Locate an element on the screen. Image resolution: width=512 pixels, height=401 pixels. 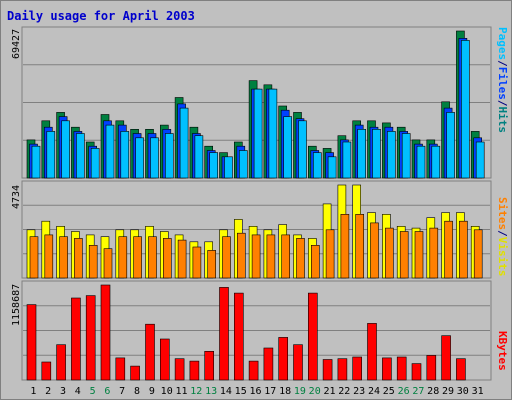
x-label-day-24: 24 is located at coordinates (374, 391).